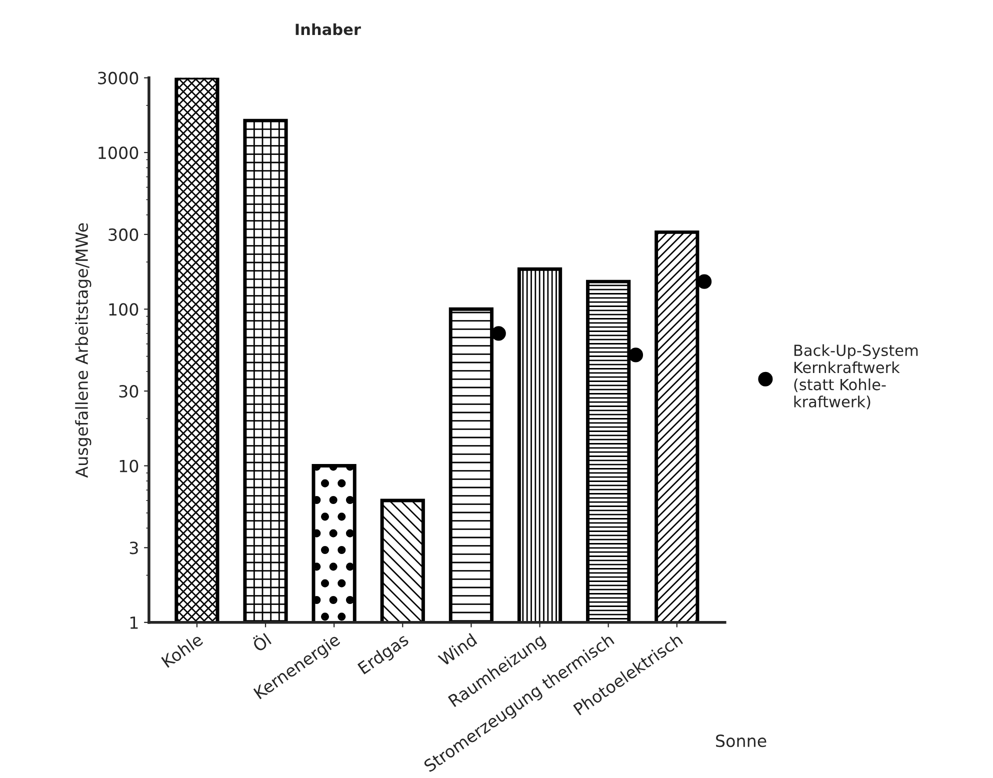  I want to click on y-tick-label: 10, so click(129, 466).